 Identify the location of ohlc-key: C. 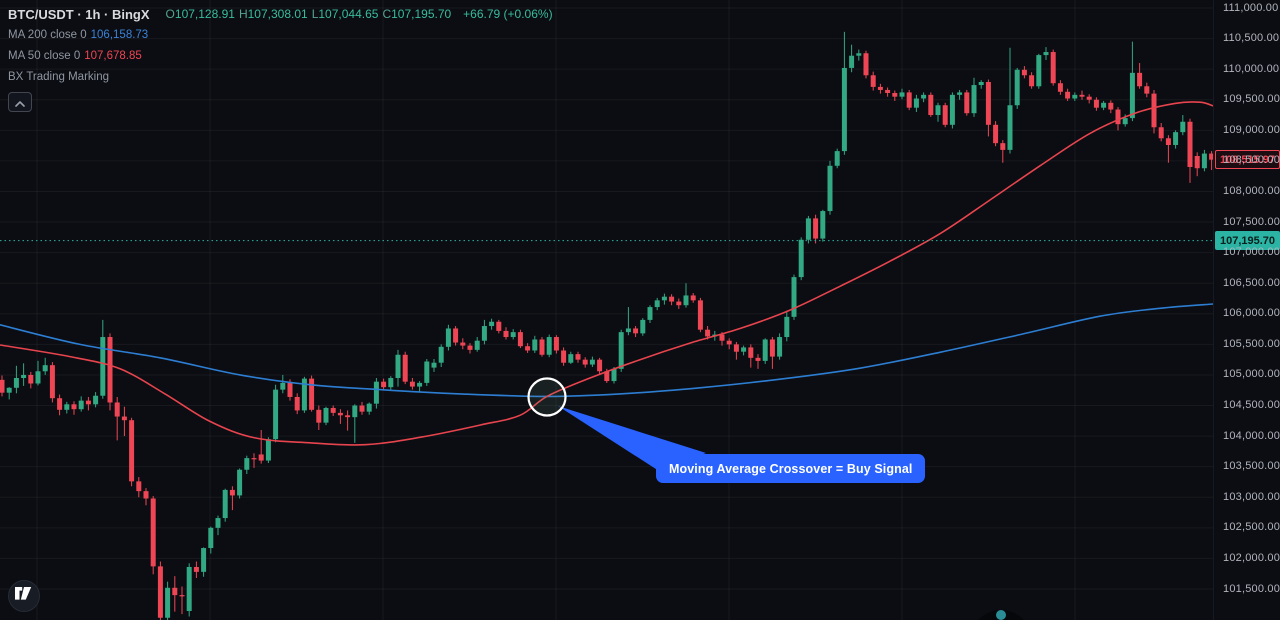
(387, 14).